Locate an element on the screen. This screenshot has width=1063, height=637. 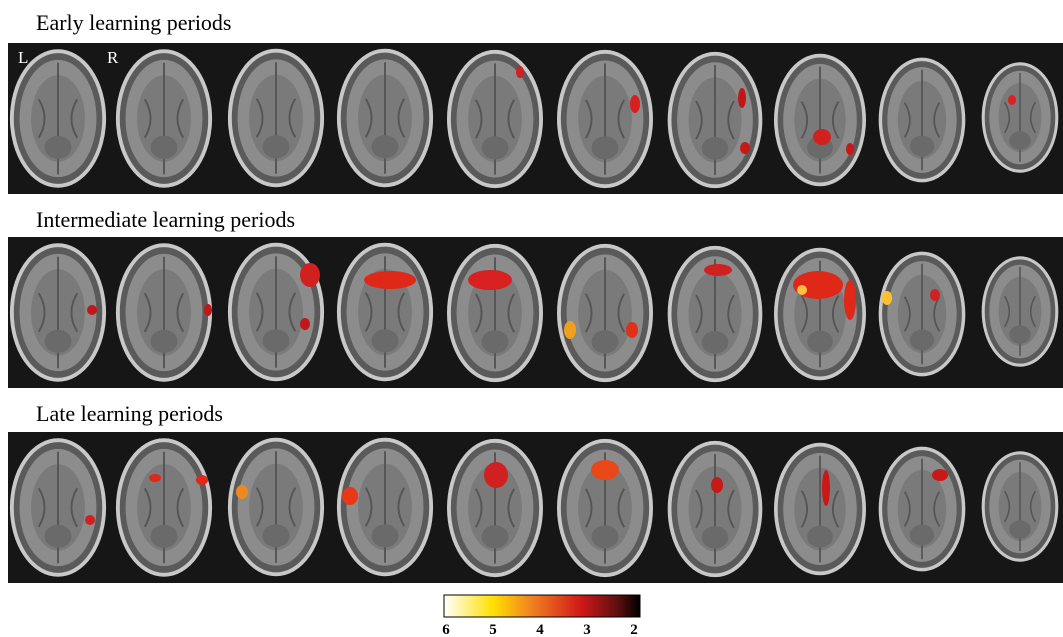
colorbar-tick-label: 2 is located at coordinates (634, 629).